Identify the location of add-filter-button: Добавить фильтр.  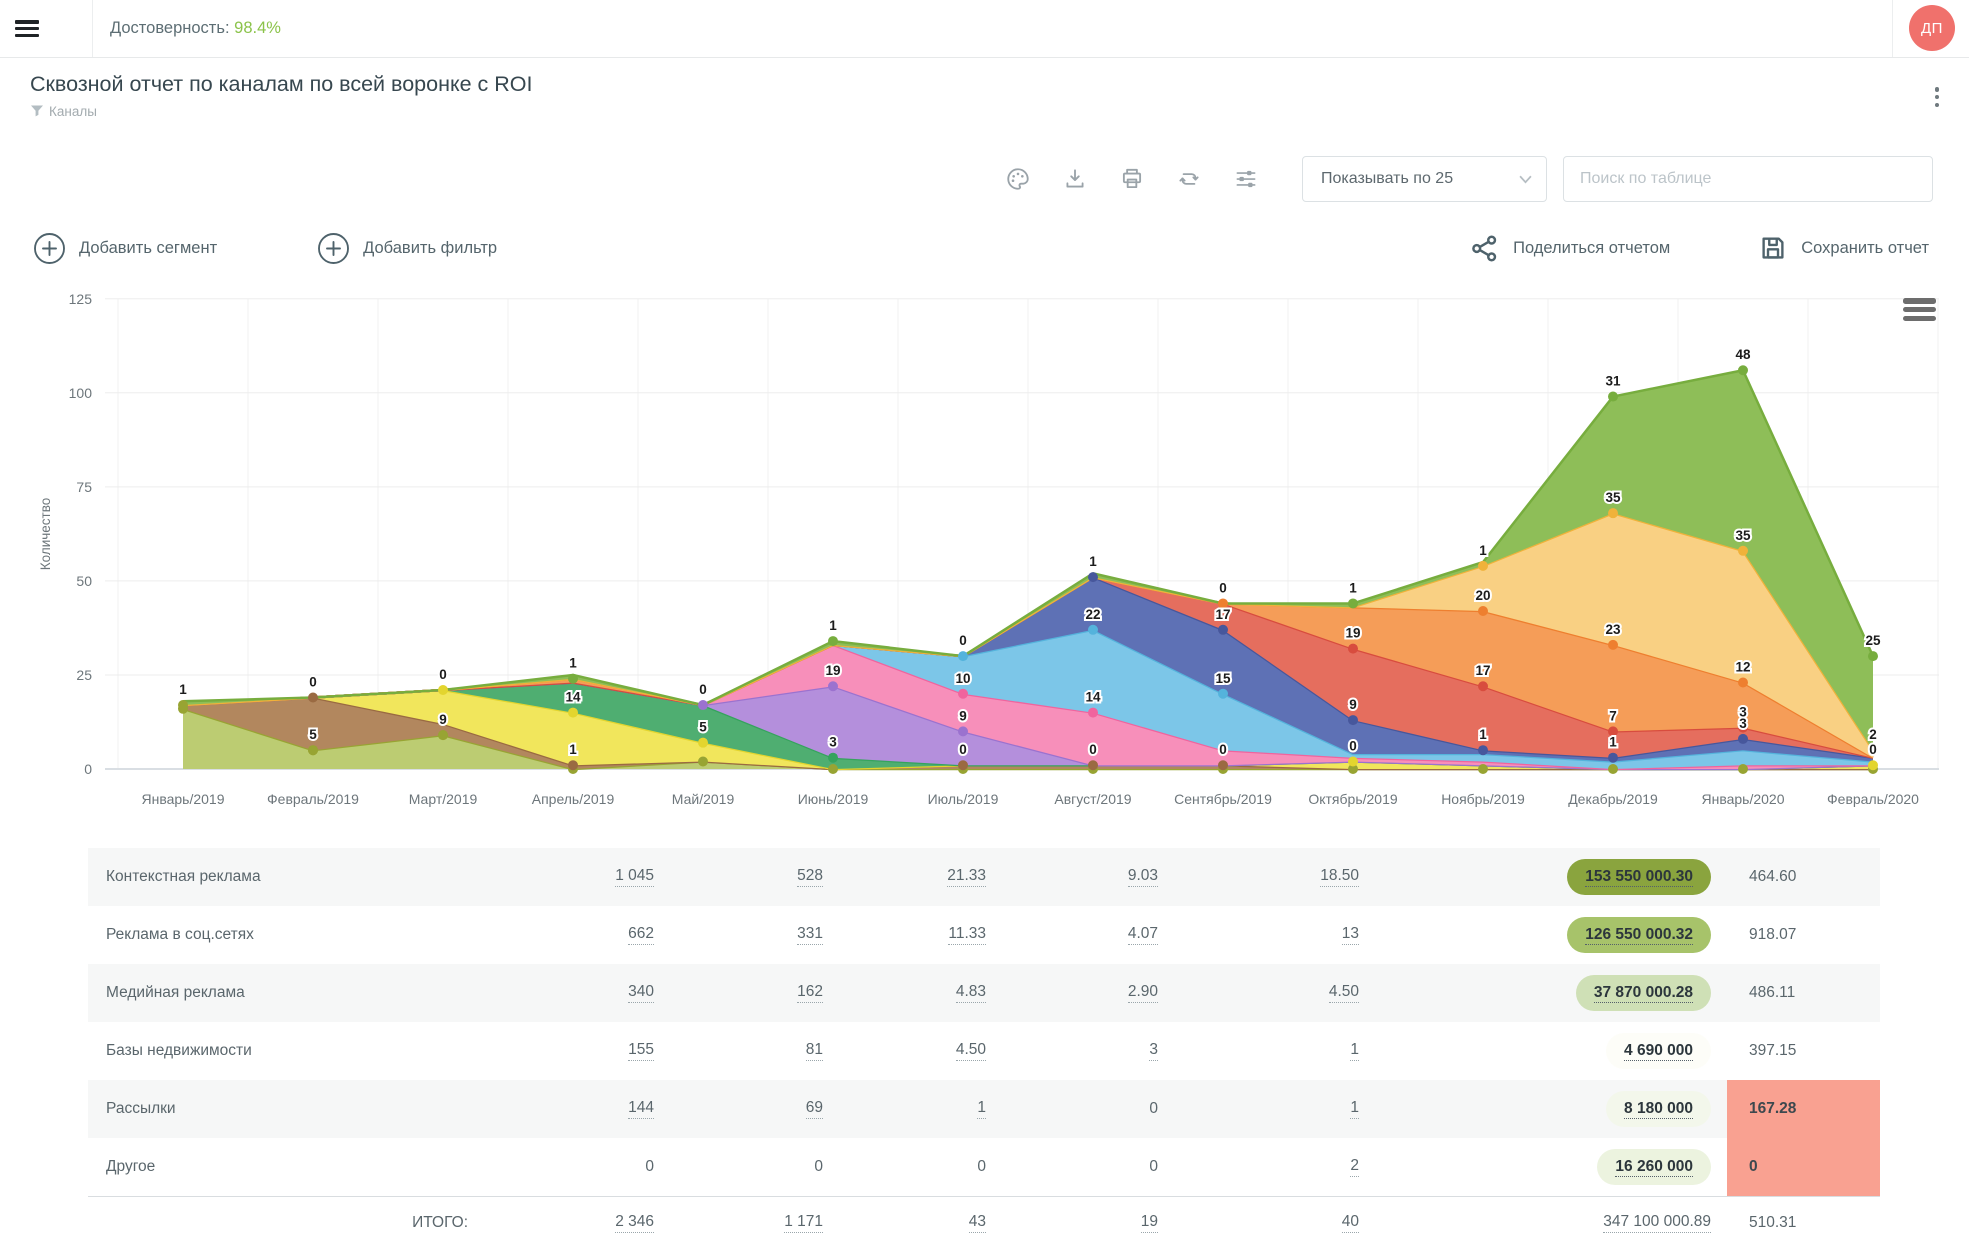
(407, 248).